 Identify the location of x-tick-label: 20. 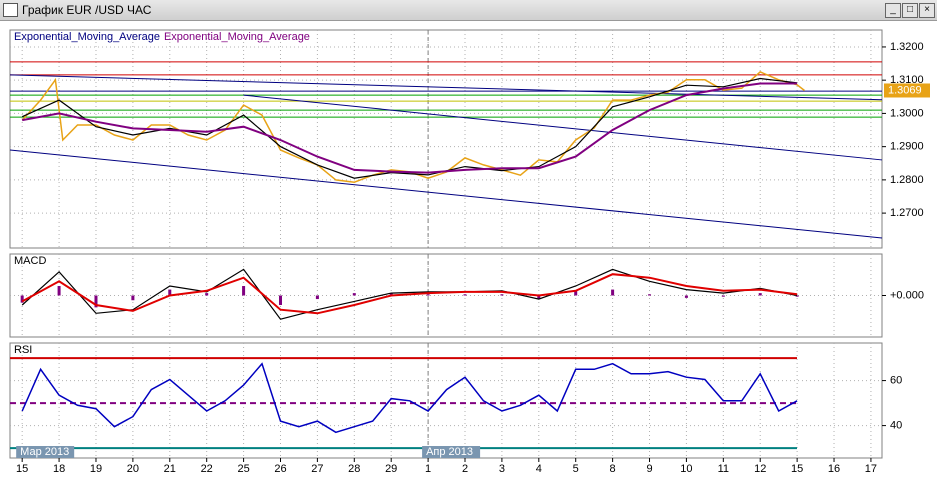
(133, 469).